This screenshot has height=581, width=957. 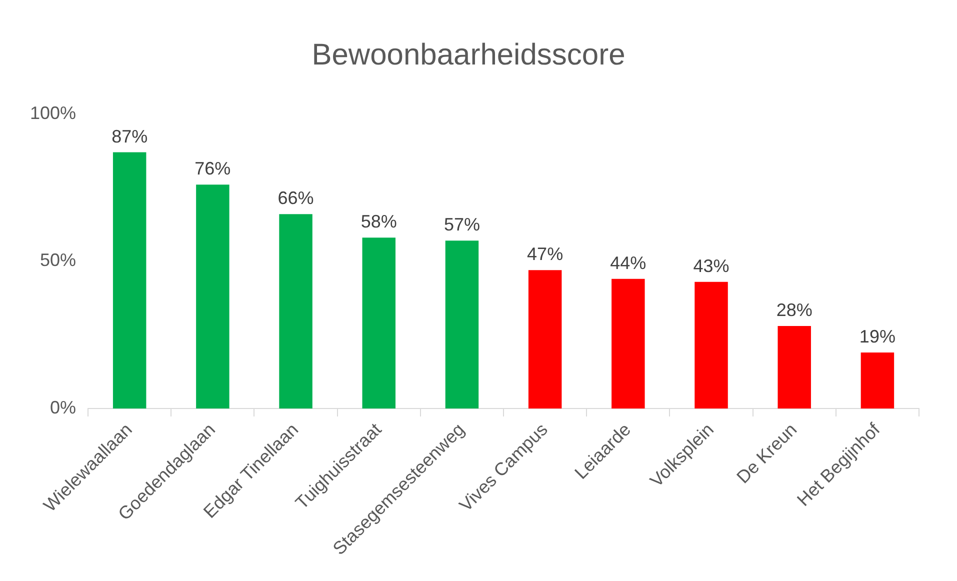 What do you see at coordinates (53, 112) in the screenshot?
I see `y-tick-label: 100%` at bounding box center [53, 112].